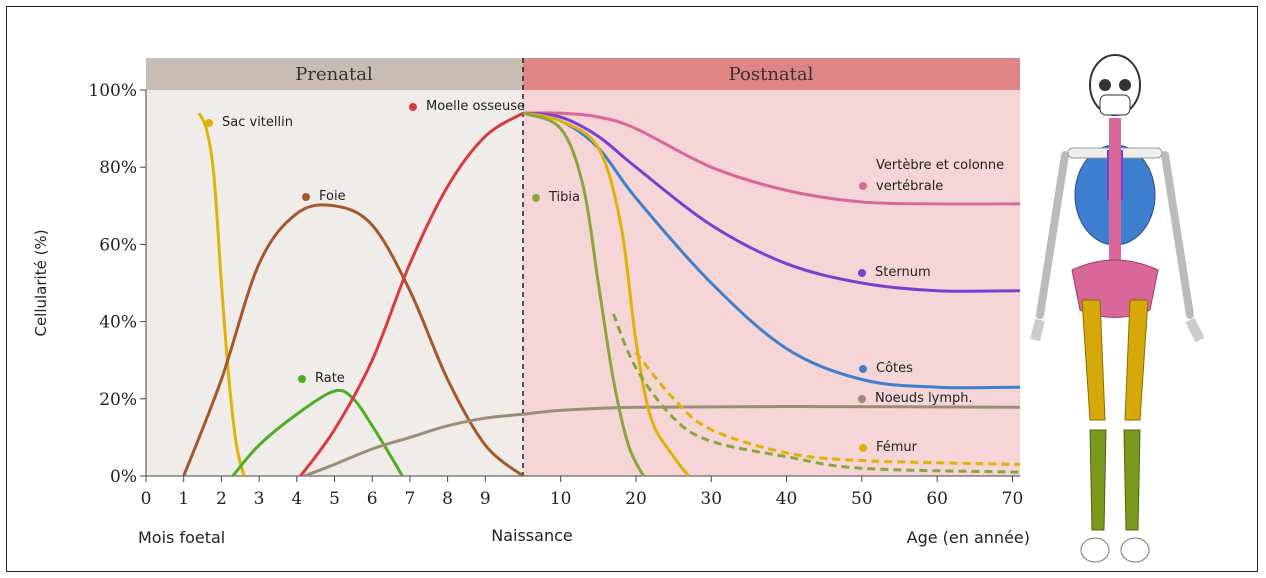  What do you see at coordinates (183, 499) in the screenshot?
I see `x-tick-label: 1` at bounding box center [183, 499].